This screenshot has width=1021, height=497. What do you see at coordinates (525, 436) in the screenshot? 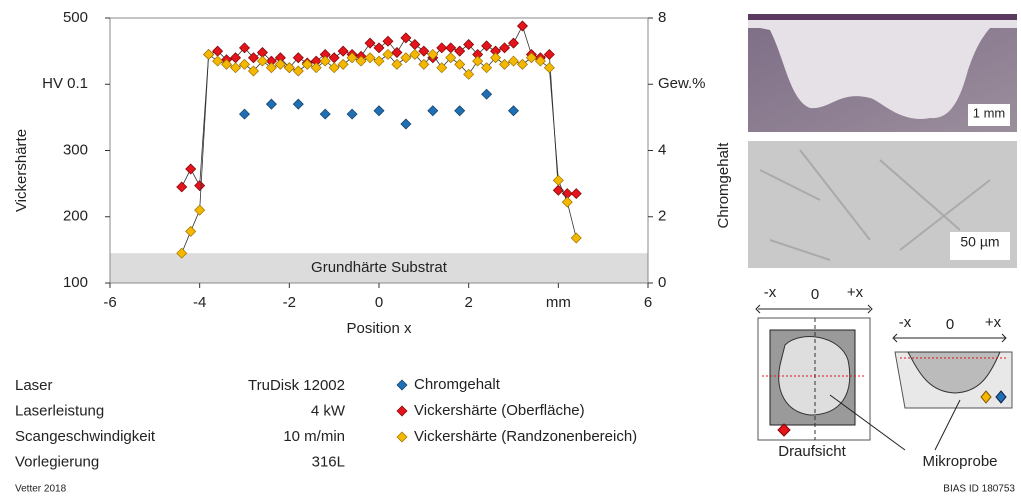
I see `legend-label: Vickershärte (Randzonenbereich)` at bounding box center [525, 436].